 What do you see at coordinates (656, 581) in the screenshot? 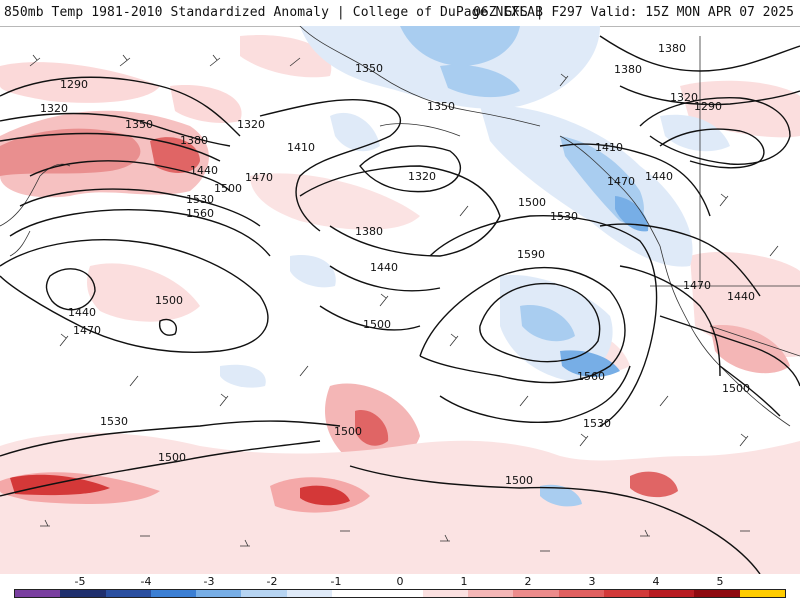
I see `colorbar-tick: 4` at bounding box center [656, 581].